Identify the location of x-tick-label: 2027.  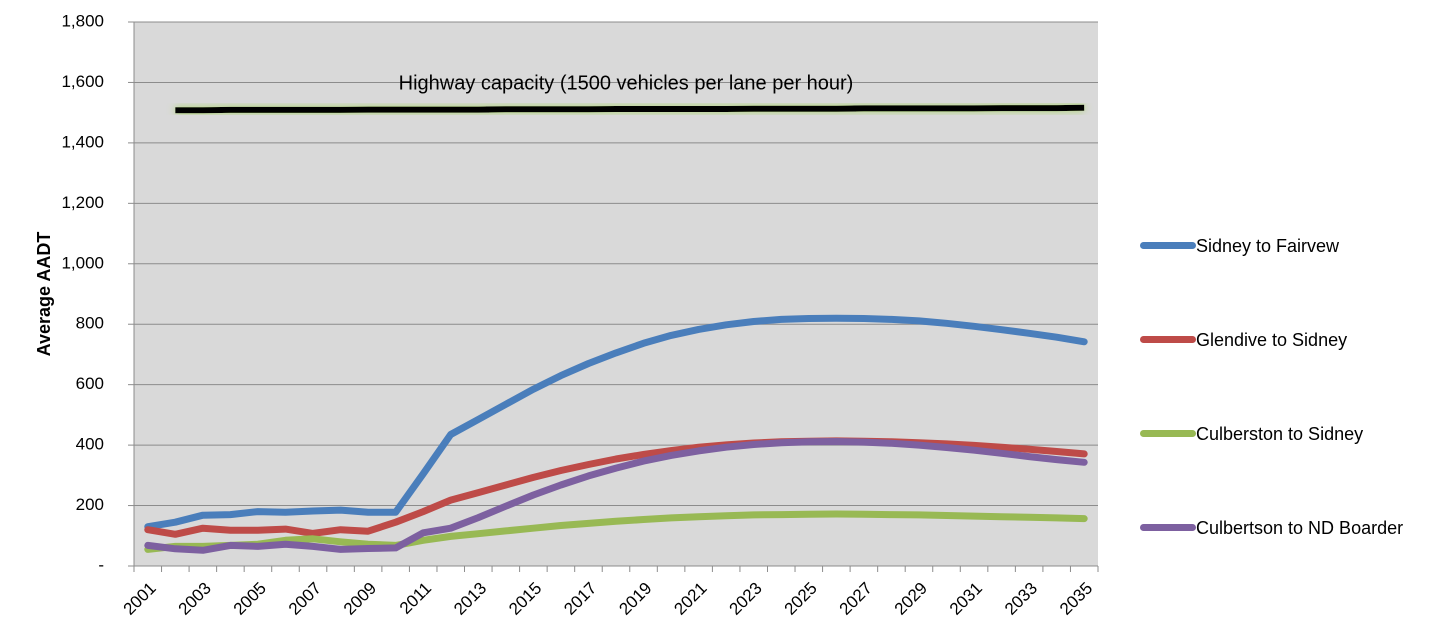
(856, 599).